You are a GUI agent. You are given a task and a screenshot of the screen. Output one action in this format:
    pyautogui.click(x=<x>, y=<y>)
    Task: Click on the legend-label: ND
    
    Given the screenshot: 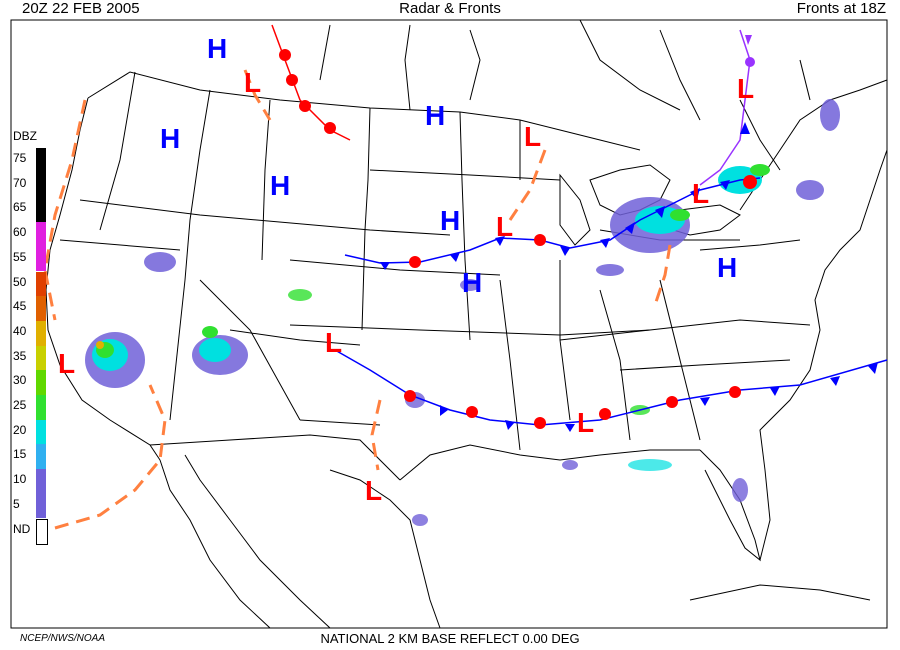 What is the action you would take?
    pyautogui.click(x=22, y=528)
    